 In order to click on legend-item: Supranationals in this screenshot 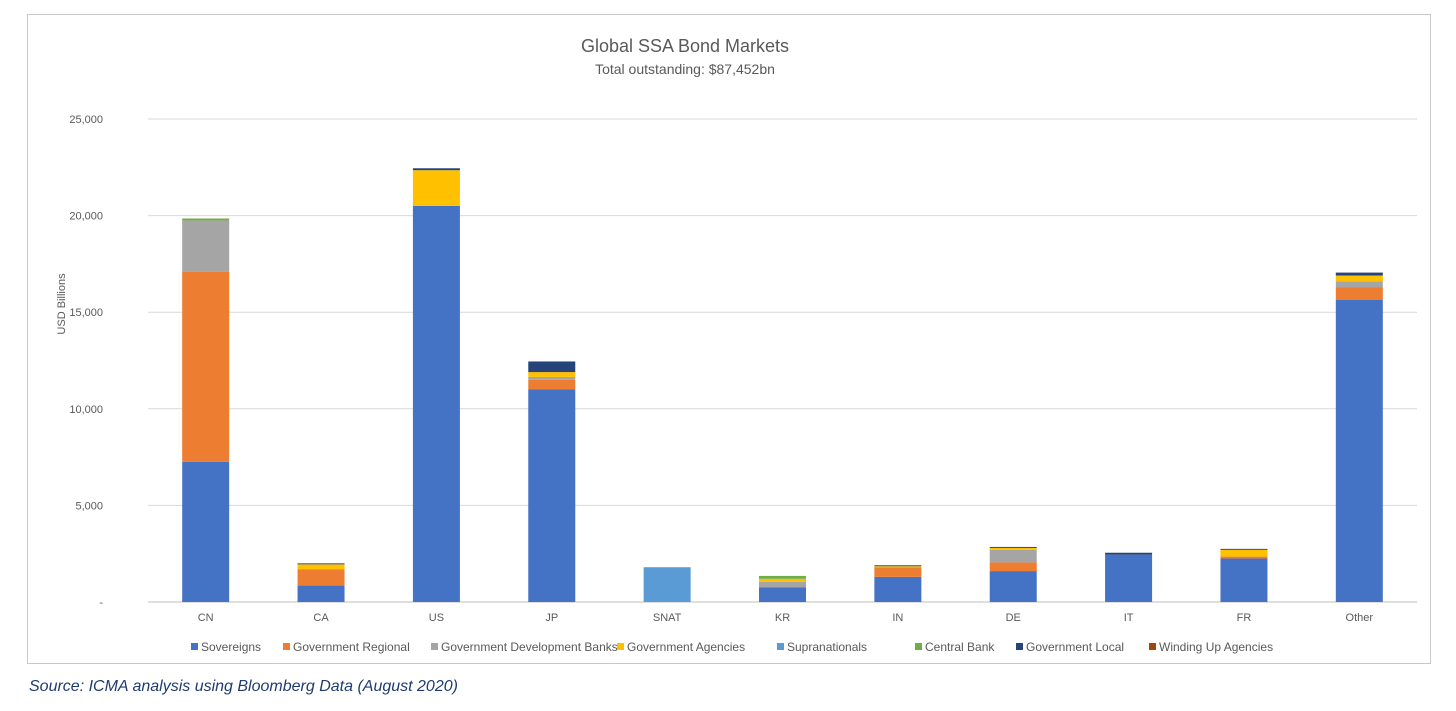, I will do `click(822, 647)`.